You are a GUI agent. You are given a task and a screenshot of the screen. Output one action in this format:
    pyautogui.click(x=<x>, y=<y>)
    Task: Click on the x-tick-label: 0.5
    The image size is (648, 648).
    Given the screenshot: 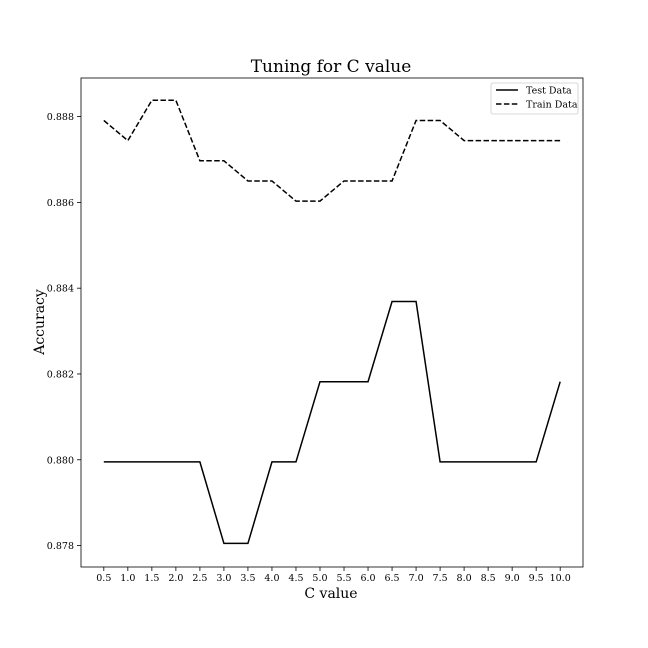 What is the action you would take?
    pyautogui.click(x=103, y=578)
    